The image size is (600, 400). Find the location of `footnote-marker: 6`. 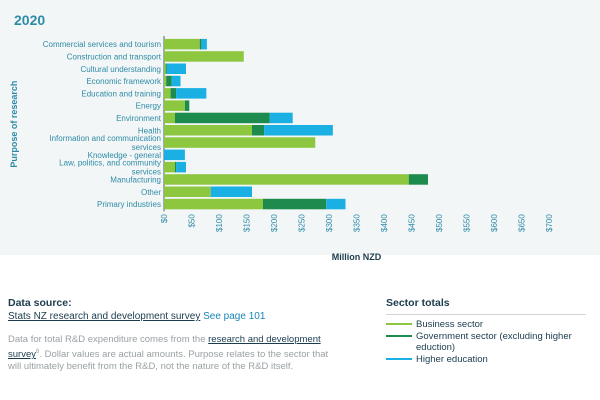

footnote-marker: 6 is located at coordinates (37, 352).